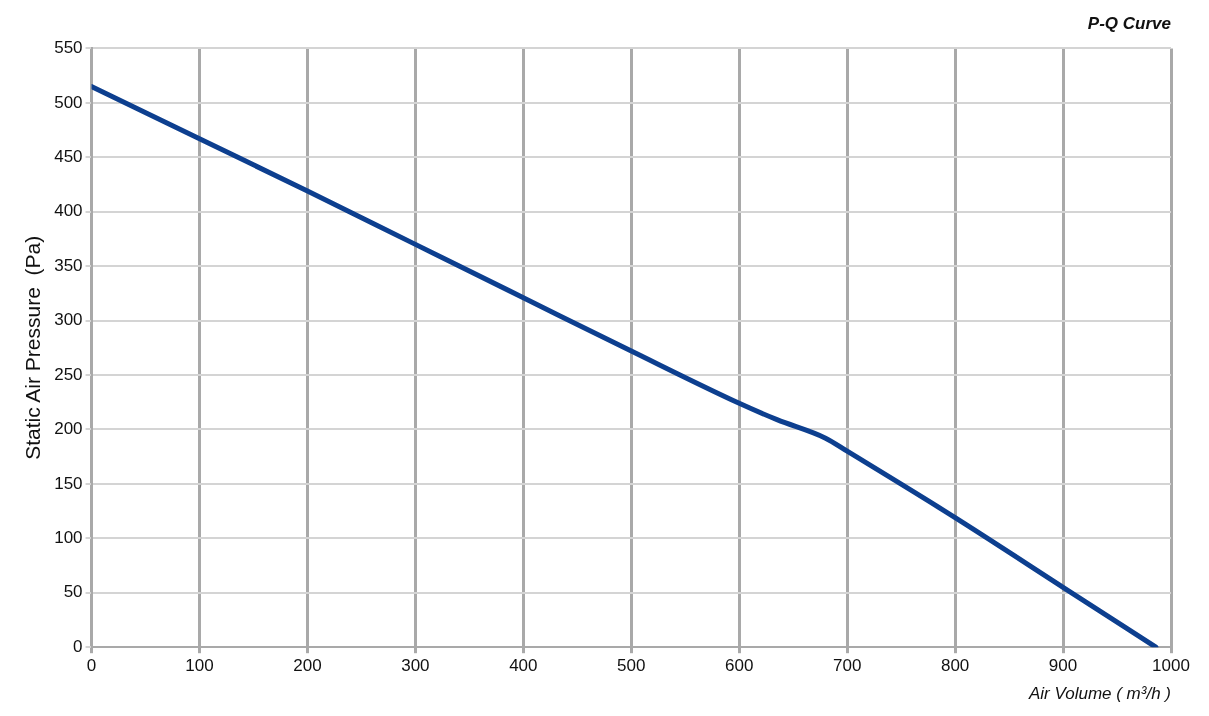 The width and height of the screenshot is (1209, 716). Describe the element at coordinates (68, 538) in the screenshot. I see `y-tick-label: 100` at that location.